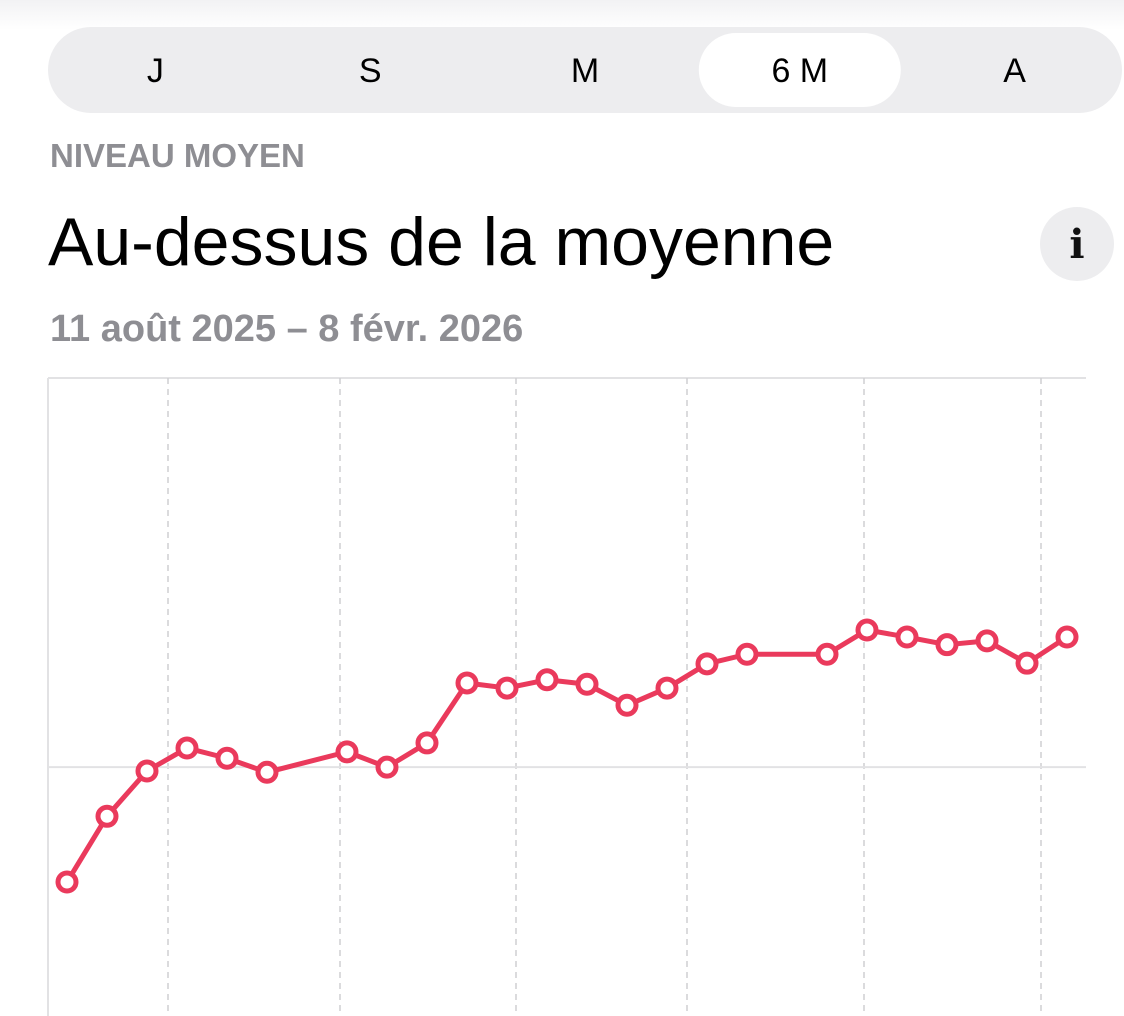 Image resolution: width=1124 pixels, height=1016 pixels. Describe the element at coordinates (1014, 71) in the screenshot. I see `segment-label: A` at that location.